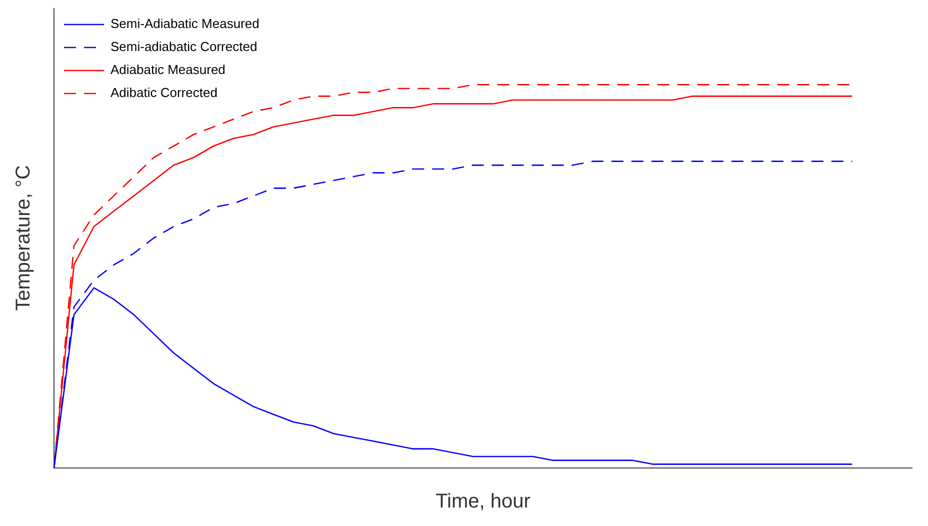 The image size is (928, 526). What do you see at coordinates (185, 24) in the screenshot?
I see `legend-label: Semi-Adiabatic Measured` at bounding box center [185, 24].